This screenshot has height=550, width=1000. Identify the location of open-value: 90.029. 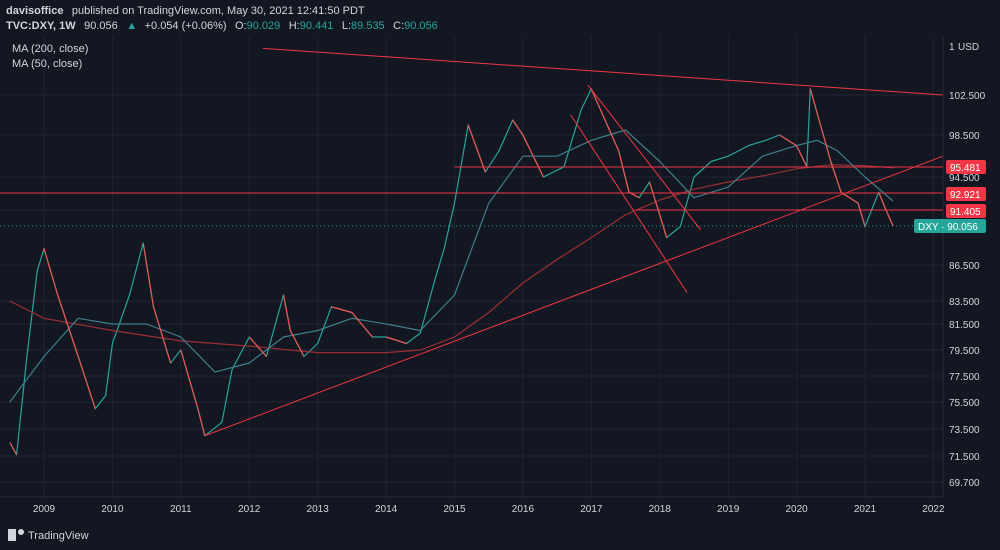
(264, 26).